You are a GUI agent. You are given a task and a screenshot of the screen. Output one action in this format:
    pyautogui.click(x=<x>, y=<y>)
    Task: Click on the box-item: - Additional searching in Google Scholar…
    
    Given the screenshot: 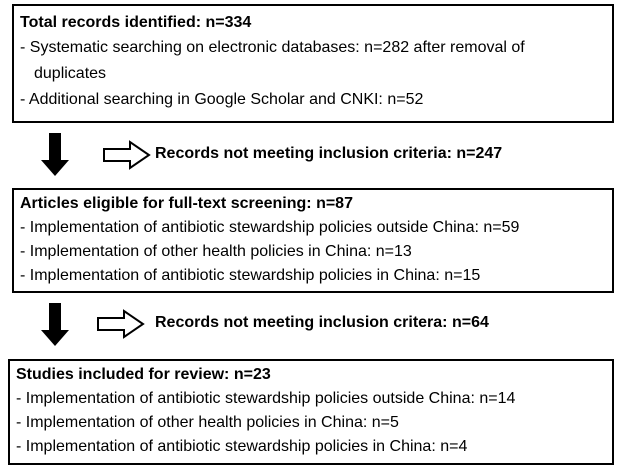 What is the action you would take?
    pyautogui.click(x=222, y=99)
    